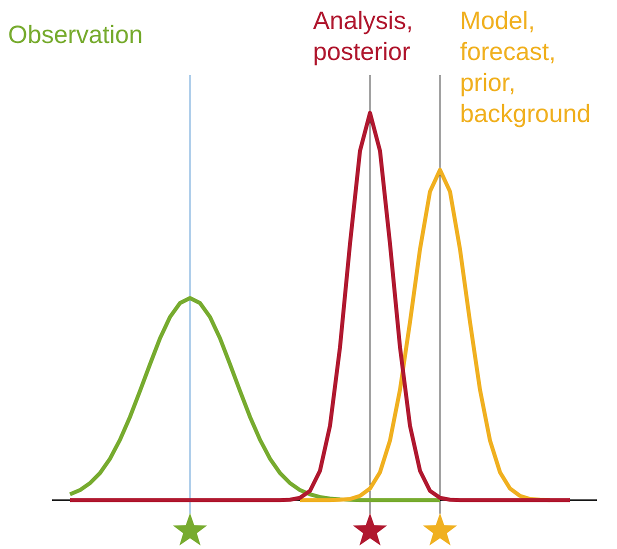 This screenshot has height=549, width=617. I want to click on text: Analysis, posterior, so click(363, 37).